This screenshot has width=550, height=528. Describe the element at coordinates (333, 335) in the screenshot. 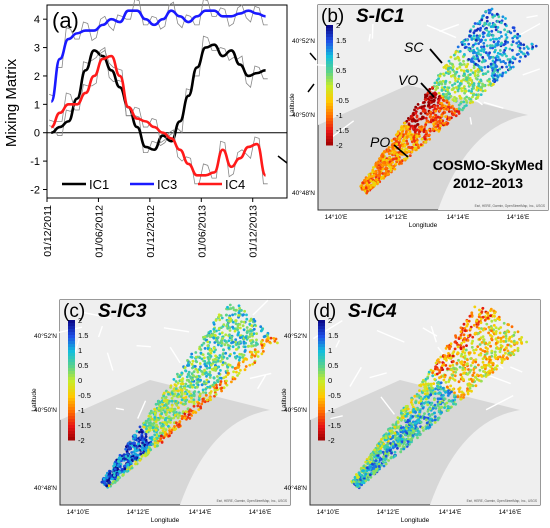

I see `colorbar-tick-label: 1.5` at that location.